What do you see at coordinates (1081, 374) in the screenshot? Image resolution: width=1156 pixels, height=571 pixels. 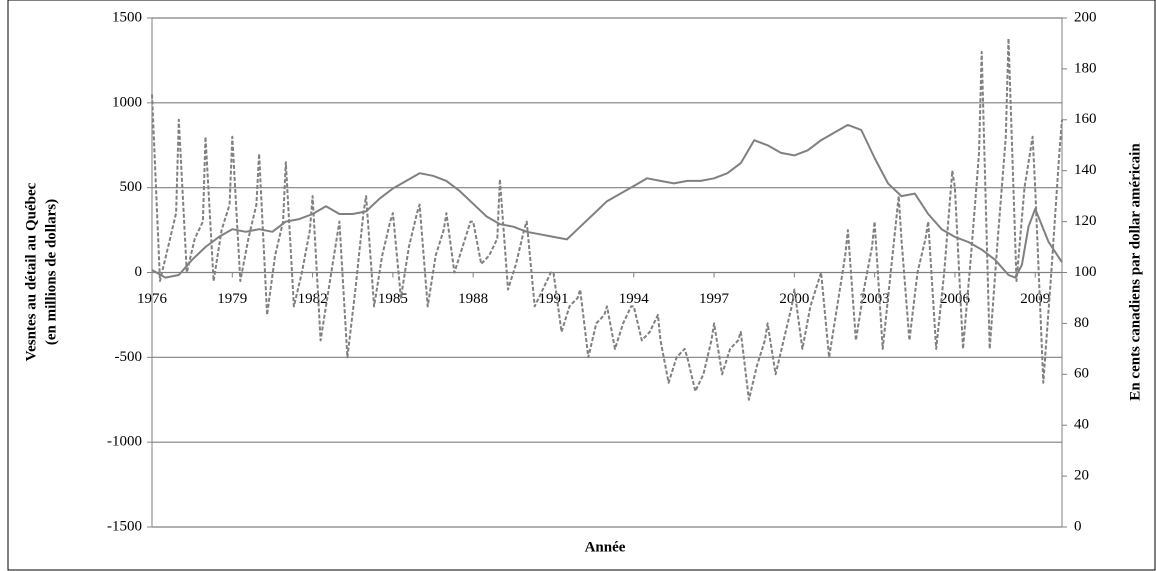 I see `y2-tick-label: 60` at bounding box center [1081, 374].